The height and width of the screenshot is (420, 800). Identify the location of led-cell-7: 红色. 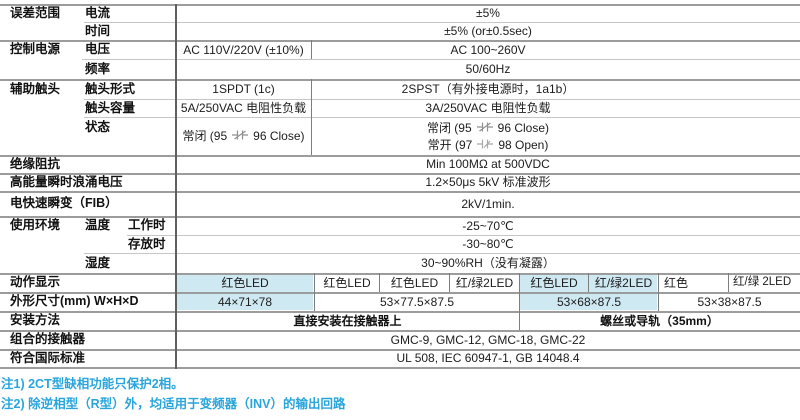
(676, 282).